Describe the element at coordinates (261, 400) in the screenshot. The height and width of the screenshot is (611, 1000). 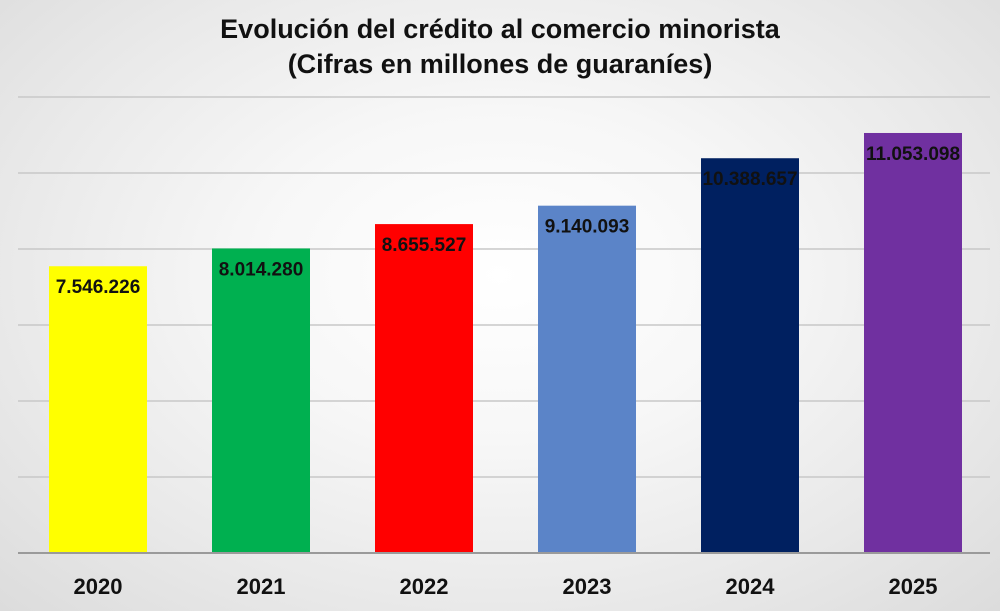
I see `bar-2021` at that location.